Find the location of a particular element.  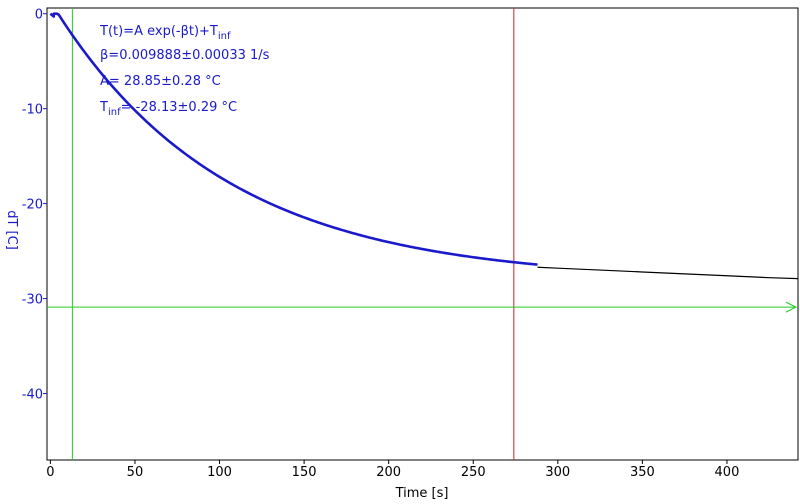

y-tick-label: 0 is located at coordinates (39, 15).